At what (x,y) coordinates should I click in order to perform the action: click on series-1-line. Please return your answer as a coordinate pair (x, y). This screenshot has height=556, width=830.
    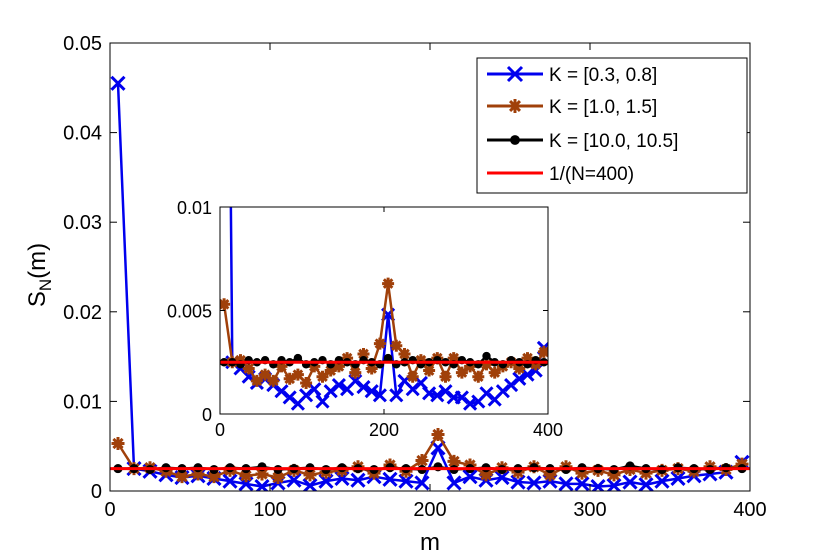
    Looking at the image, I should click on (429, 456).